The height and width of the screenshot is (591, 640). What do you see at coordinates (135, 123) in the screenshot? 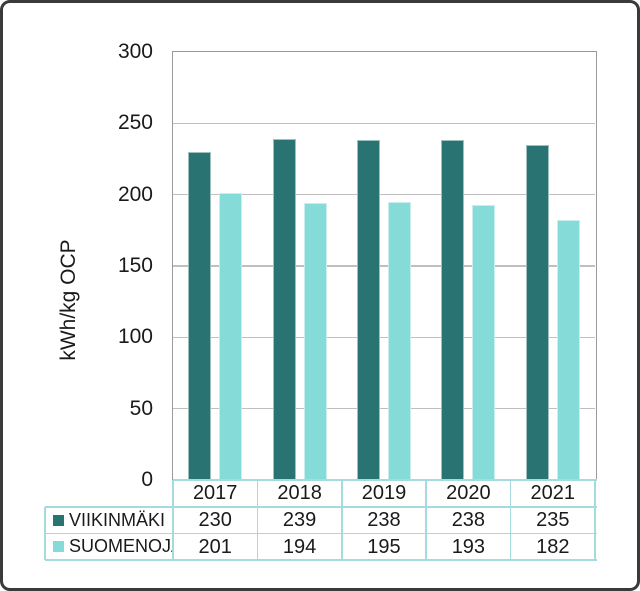
I see `y-tick-label: 250` at bounding box center [135, 123].